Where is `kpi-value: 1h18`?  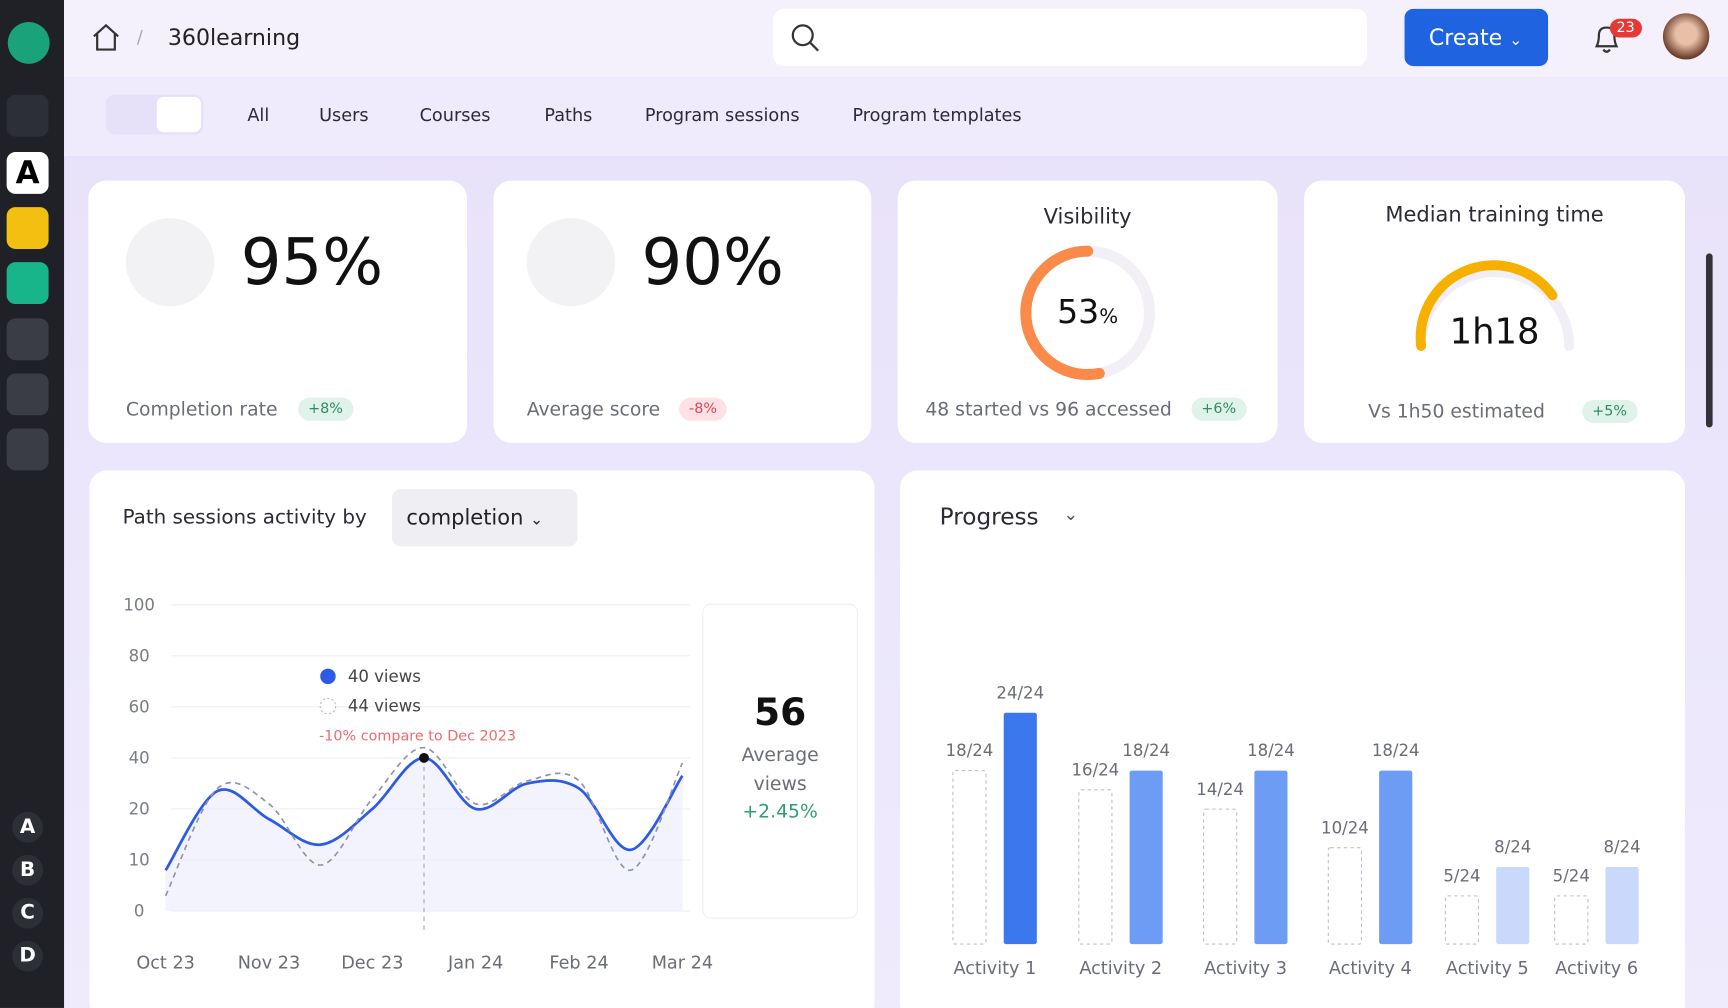
kpi-value: 1h18 is located at coordinates (1494, 331).